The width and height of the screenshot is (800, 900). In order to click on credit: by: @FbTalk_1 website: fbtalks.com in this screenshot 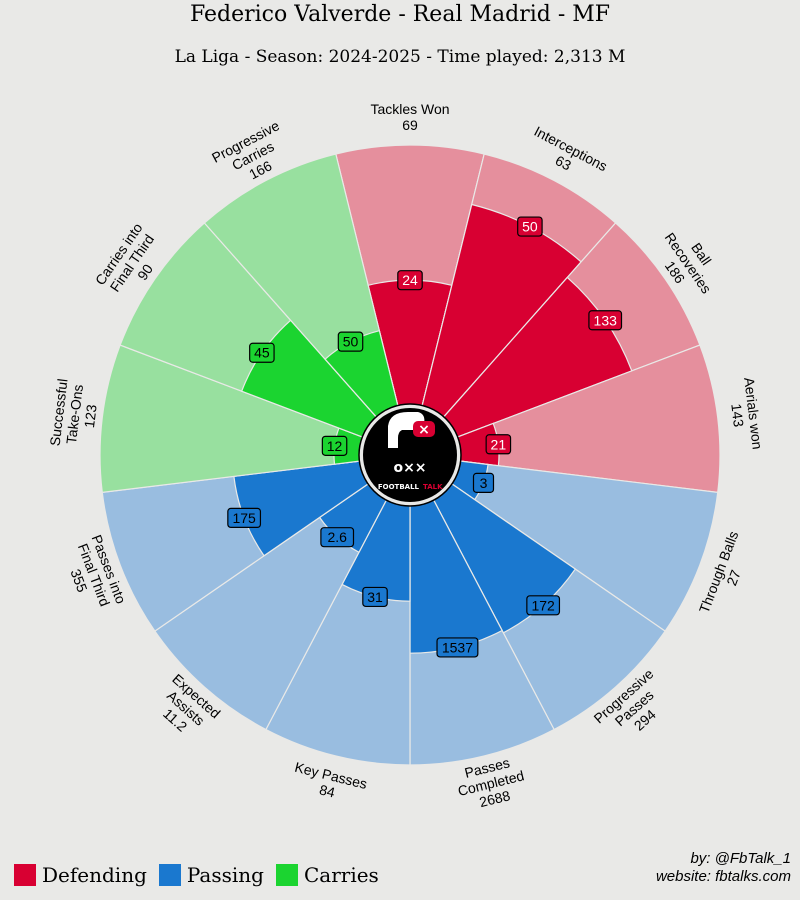, I will do `click(723, 868)`.